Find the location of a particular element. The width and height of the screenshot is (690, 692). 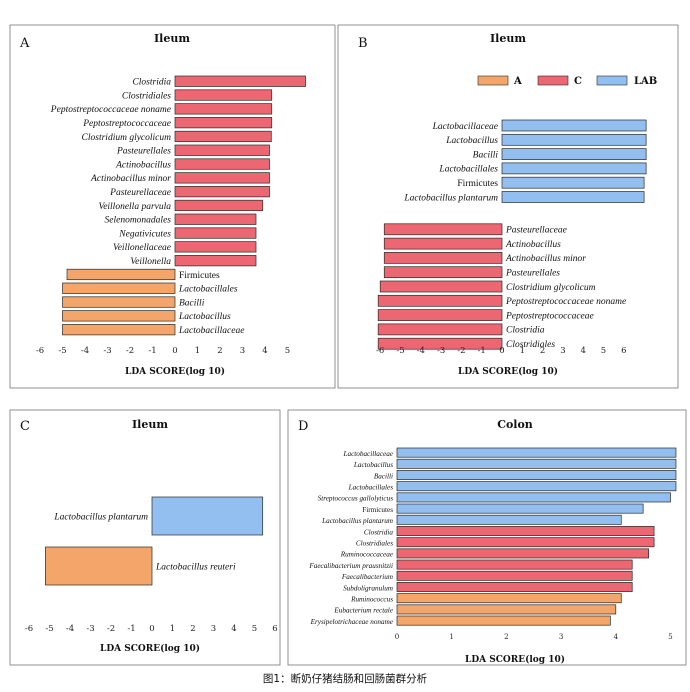

panel-d-bar-label: Firmicutes is located at coordinates (377, 510).